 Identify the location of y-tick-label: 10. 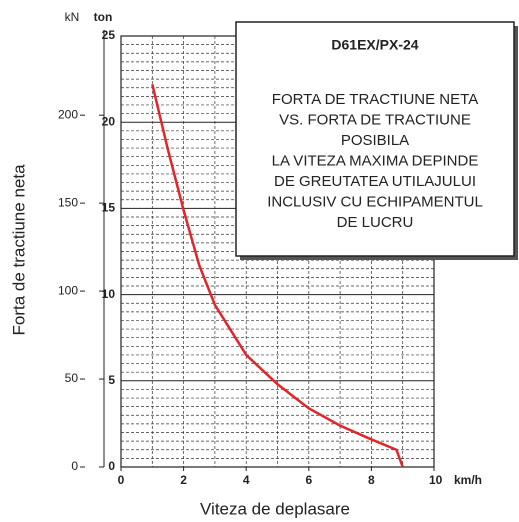
(109, 294).